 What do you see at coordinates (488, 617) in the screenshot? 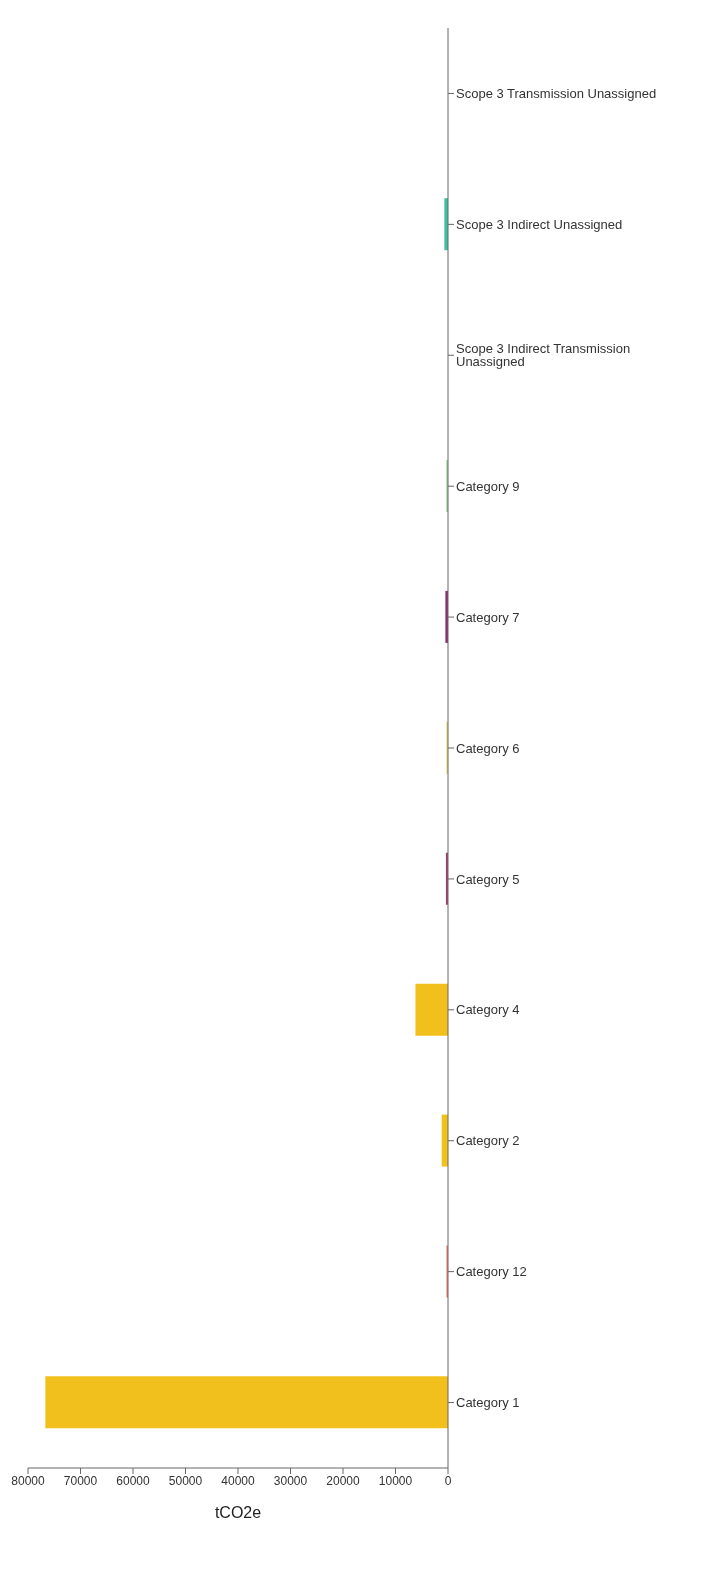
I see `y-tick-label: Category 7` at bounding box center [488, 617].